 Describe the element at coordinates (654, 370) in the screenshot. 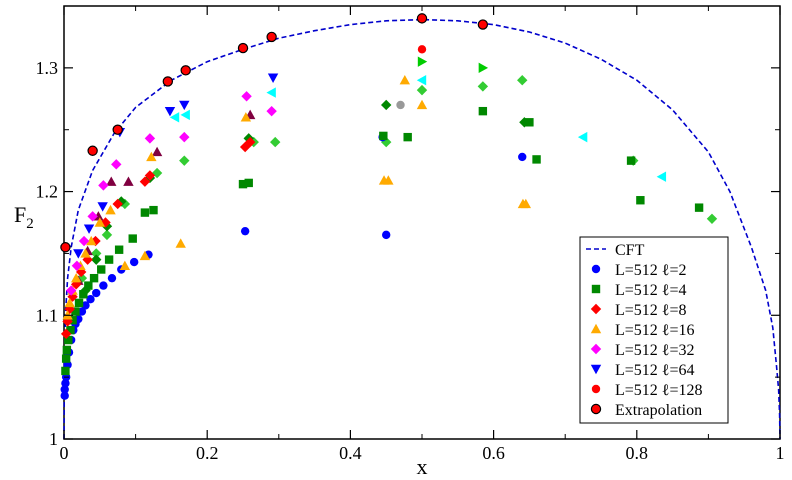

I see `legend-label: L=512 ℓ=64` at that location.